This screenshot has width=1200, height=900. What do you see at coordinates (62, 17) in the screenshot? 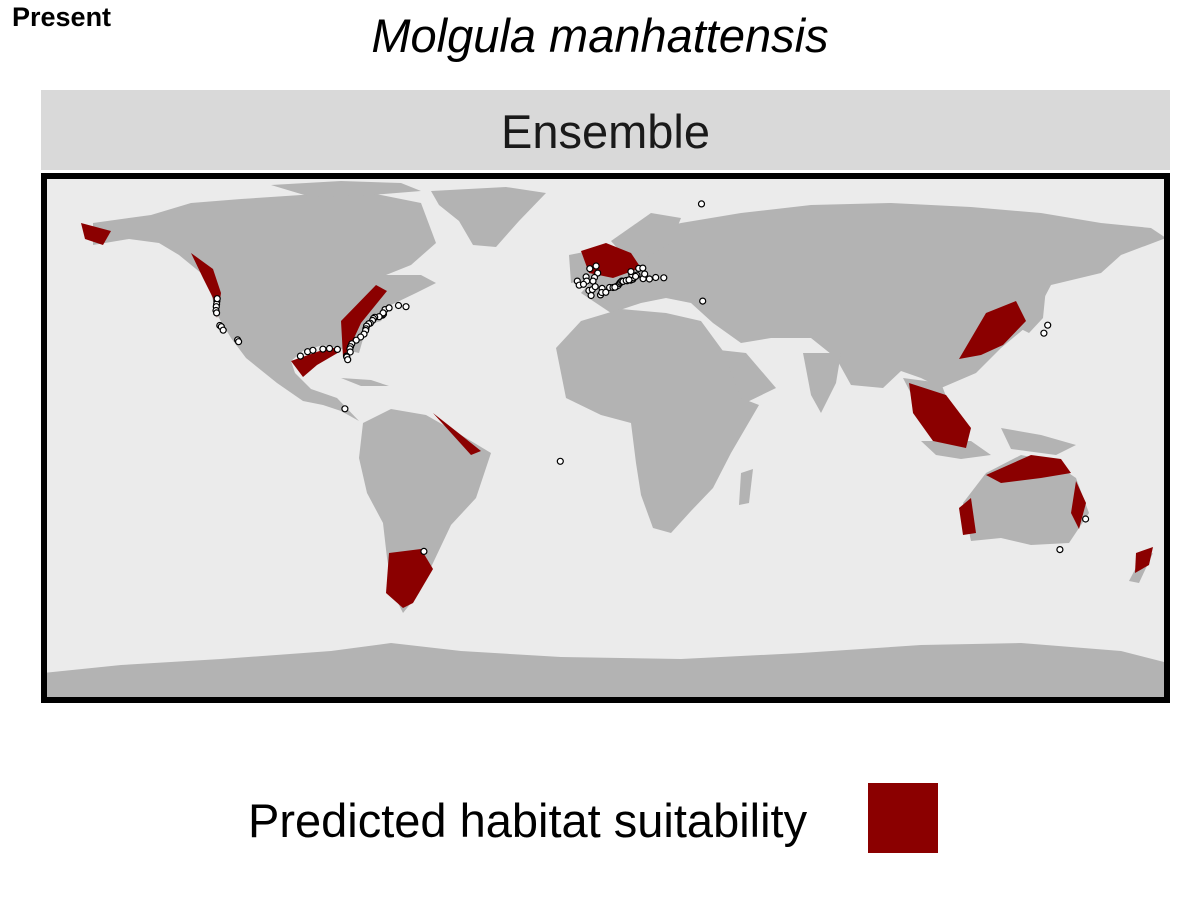
I see `period-label: Present` at bounding box center [62, 17].